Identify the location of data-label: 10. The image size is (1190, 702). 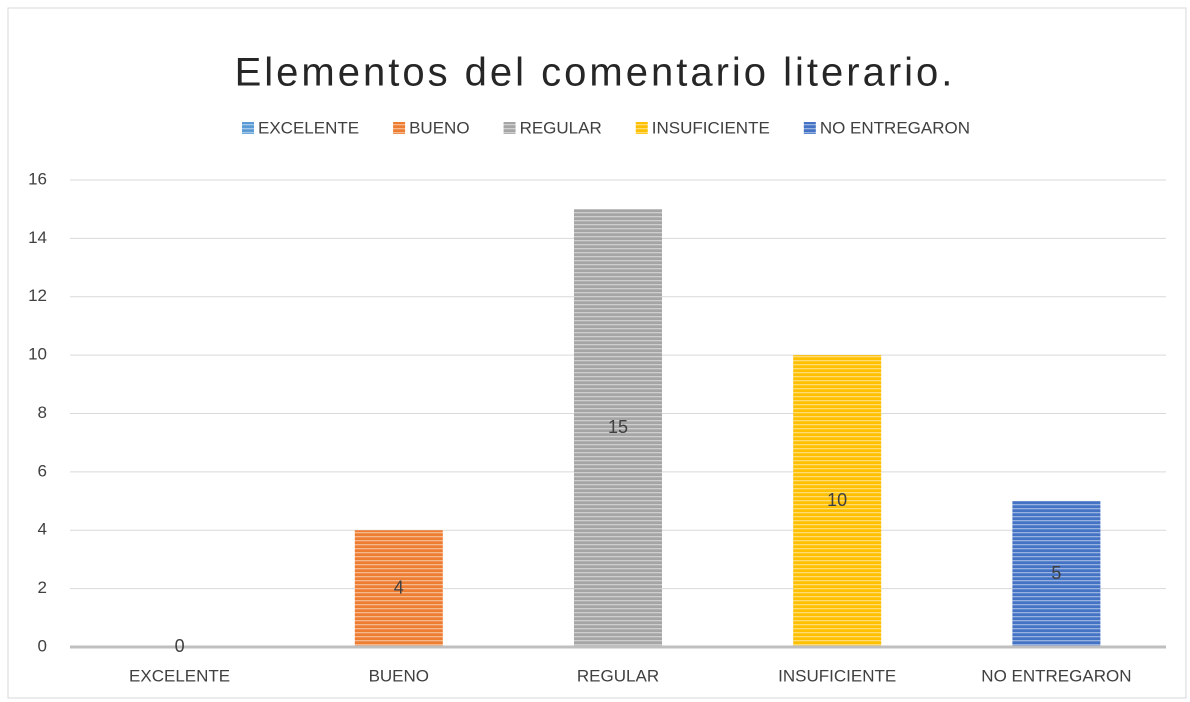
(837, 500).